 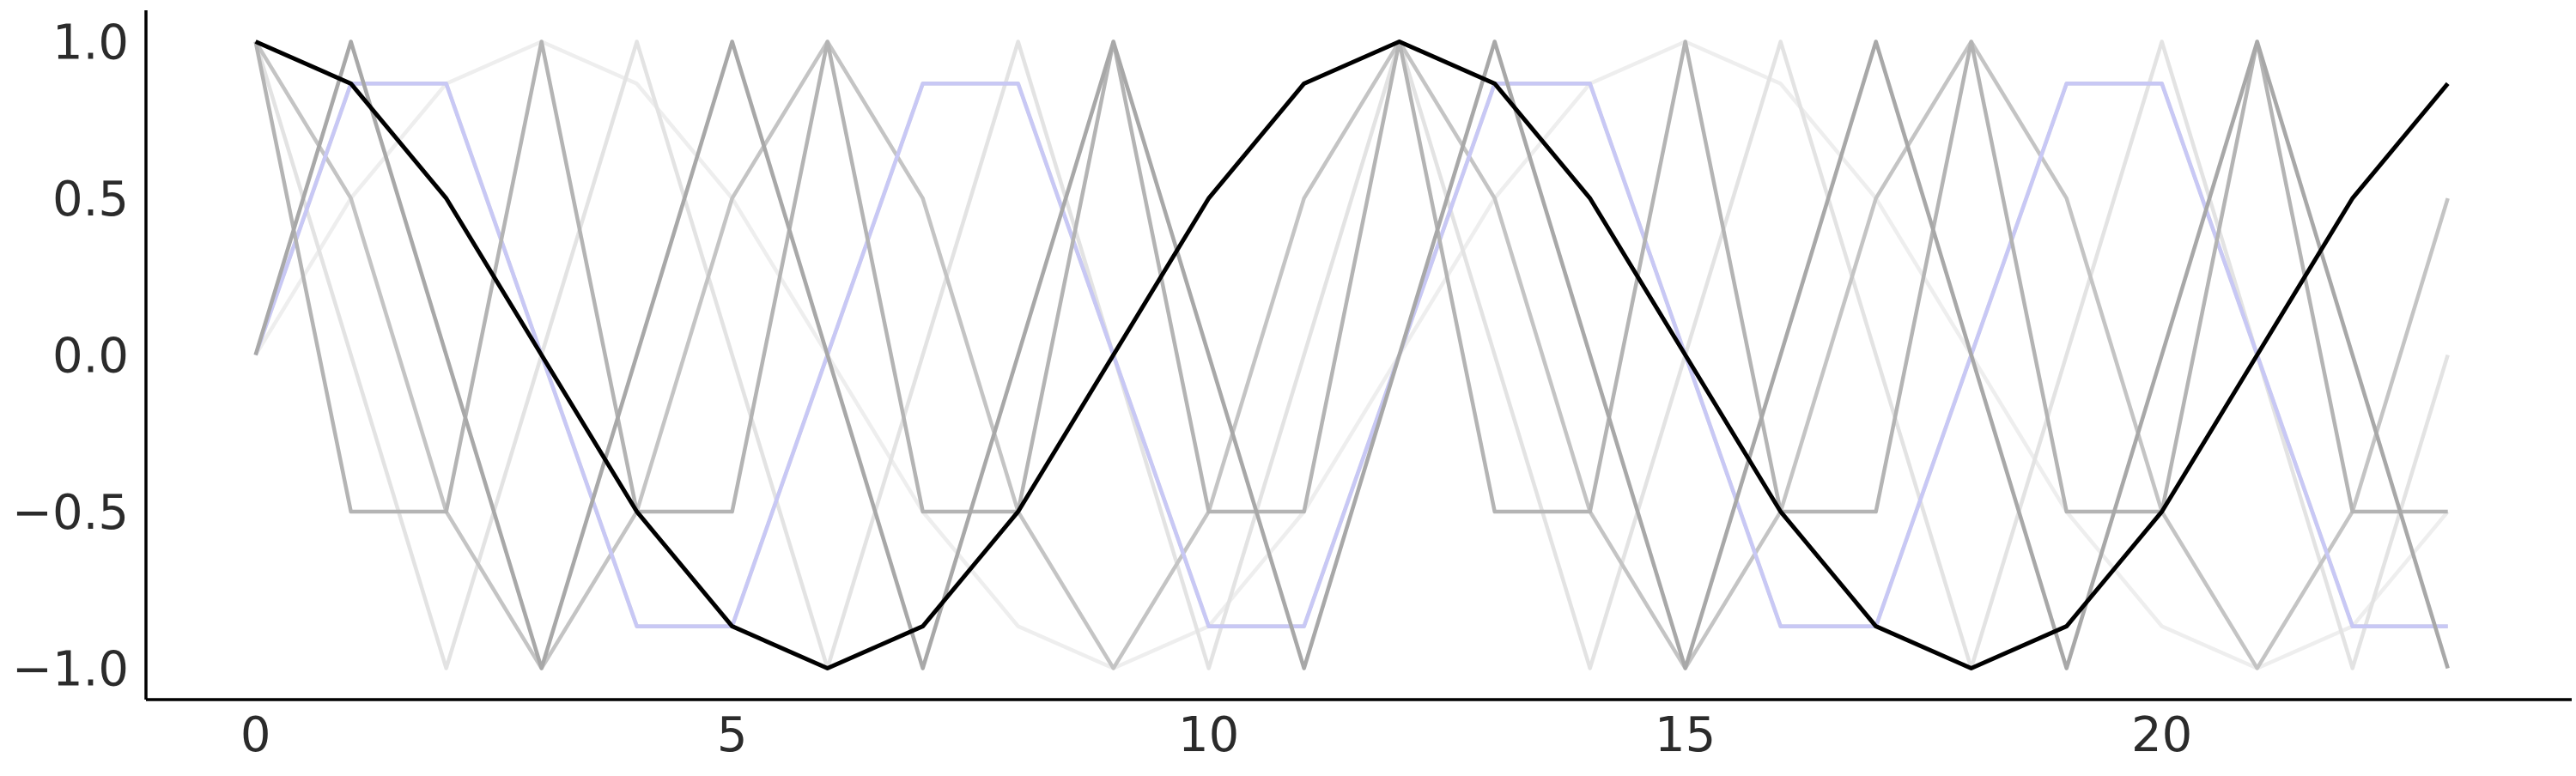 I want to click on x-tick-label: 5, so click(x=733, y=735).